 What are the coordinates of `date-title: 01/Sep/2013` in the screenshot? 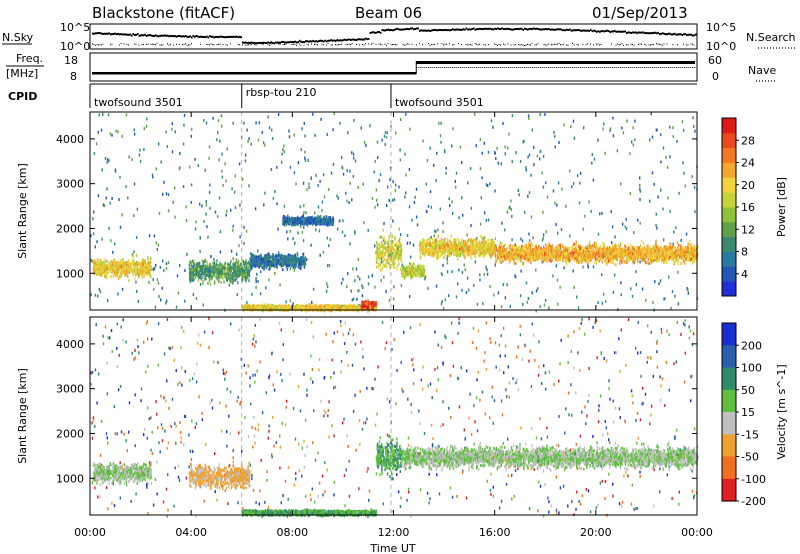 It's located at (640, 13).